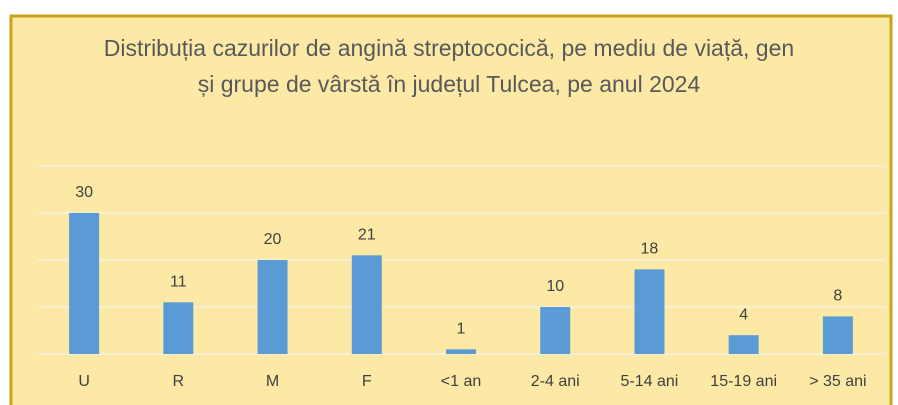 This screenshot has width=898, height=405. I want to click on x-tick-label: > 35 ani, so click(837, 381).